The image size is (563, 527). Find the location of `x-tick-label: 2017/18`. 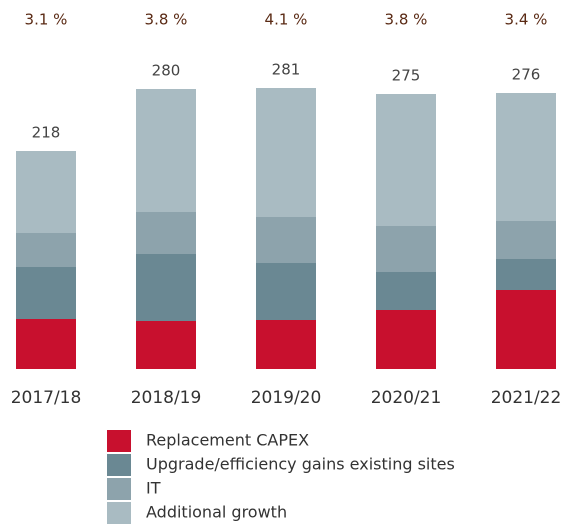

x-tick-label: 2017/18 is located at coordinates (46, 398).